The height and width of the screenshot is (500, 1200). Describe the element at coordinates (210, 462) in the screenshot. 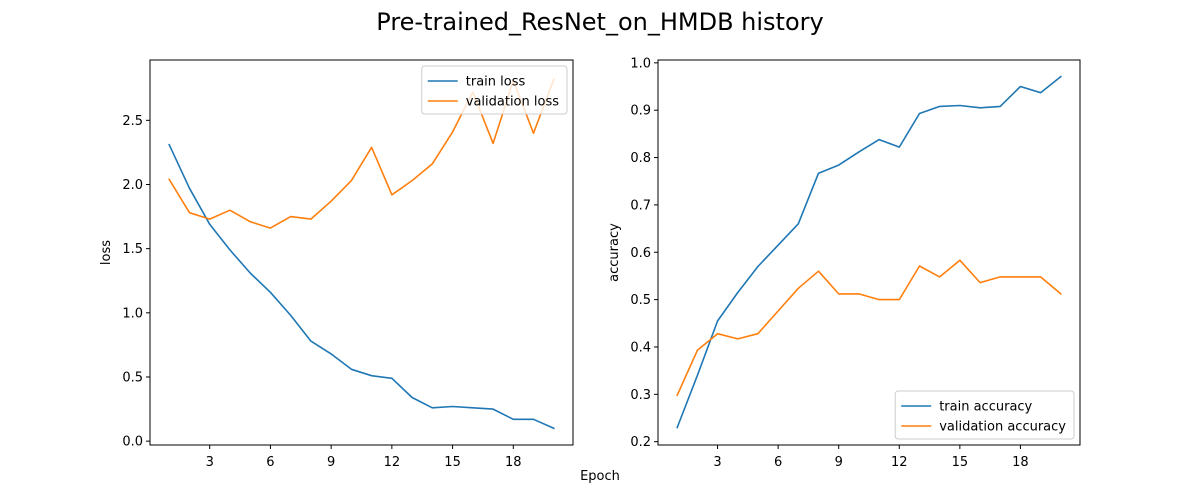

I see `loss-x-tick-label: 3` at that location.